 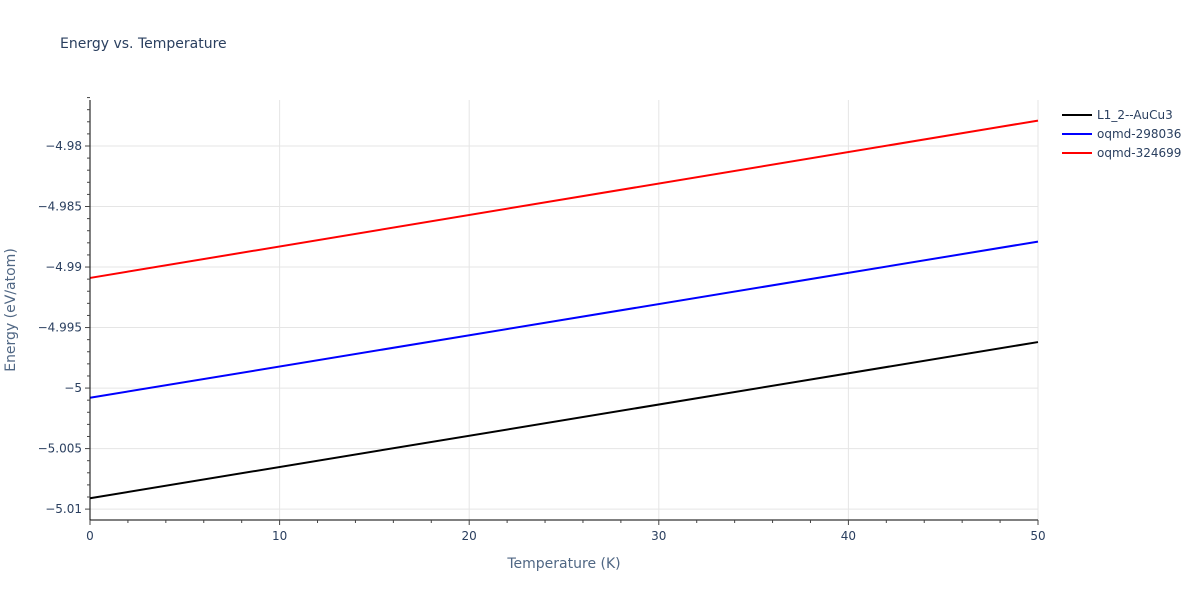 I want to click on y-axis-title: Energy (eV/atom), so click(x=11, y=310).